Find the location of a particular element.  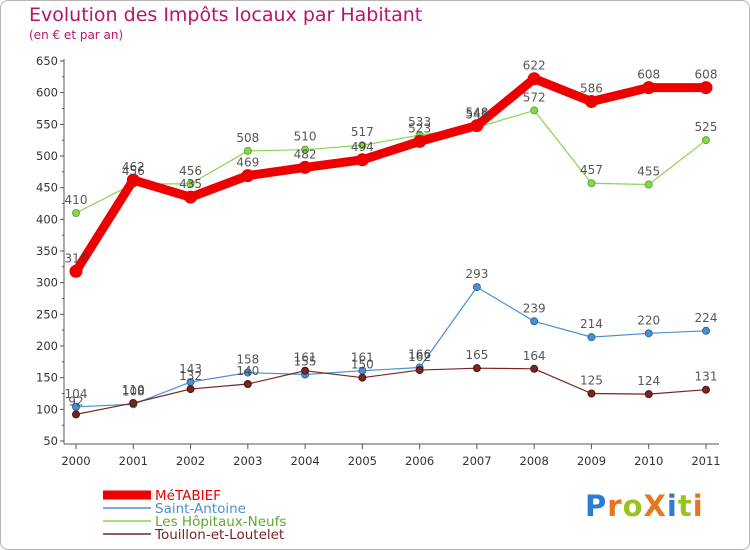

logo-letter: P is located at coordinates (596, 506).